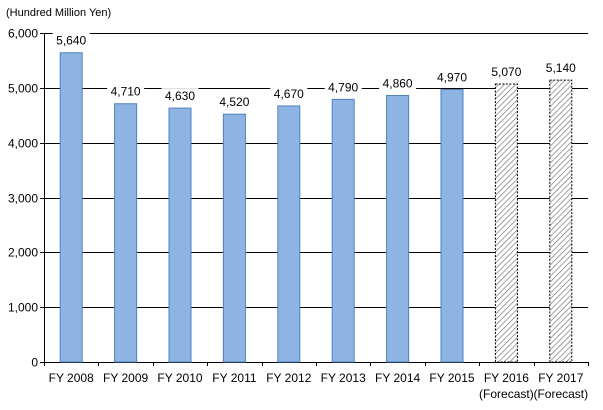 The height and width of the screenshot is (410, 603). I want to click on x-tick-label: FY 2013, so click(343, 378).